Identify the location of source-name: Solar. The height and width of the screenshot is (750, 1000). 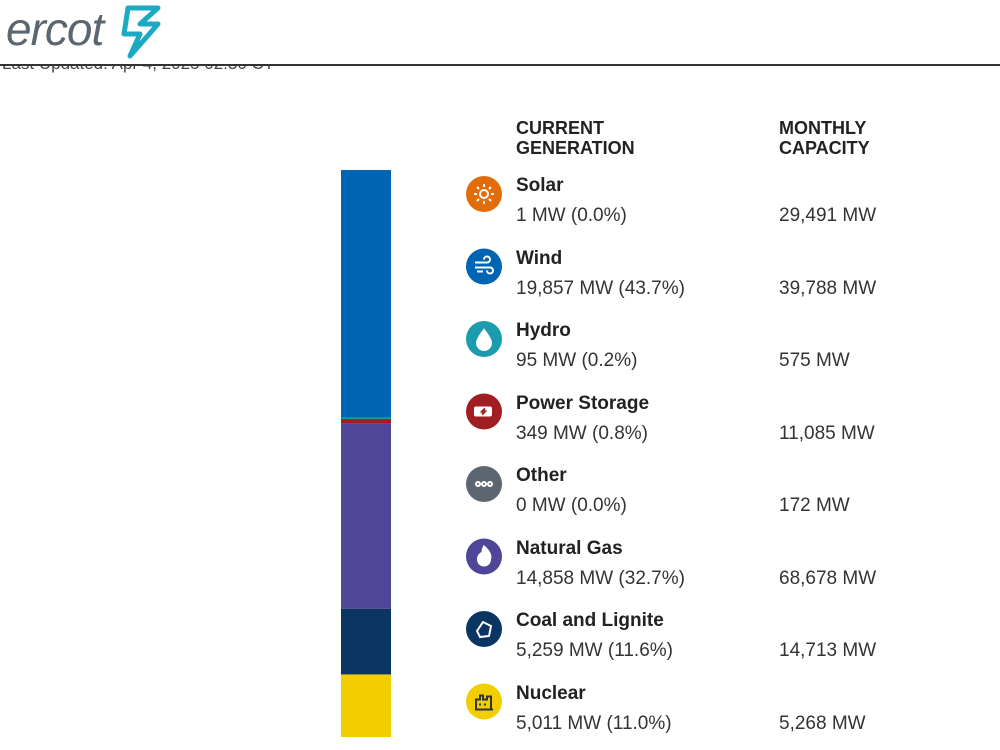
(540, 185).